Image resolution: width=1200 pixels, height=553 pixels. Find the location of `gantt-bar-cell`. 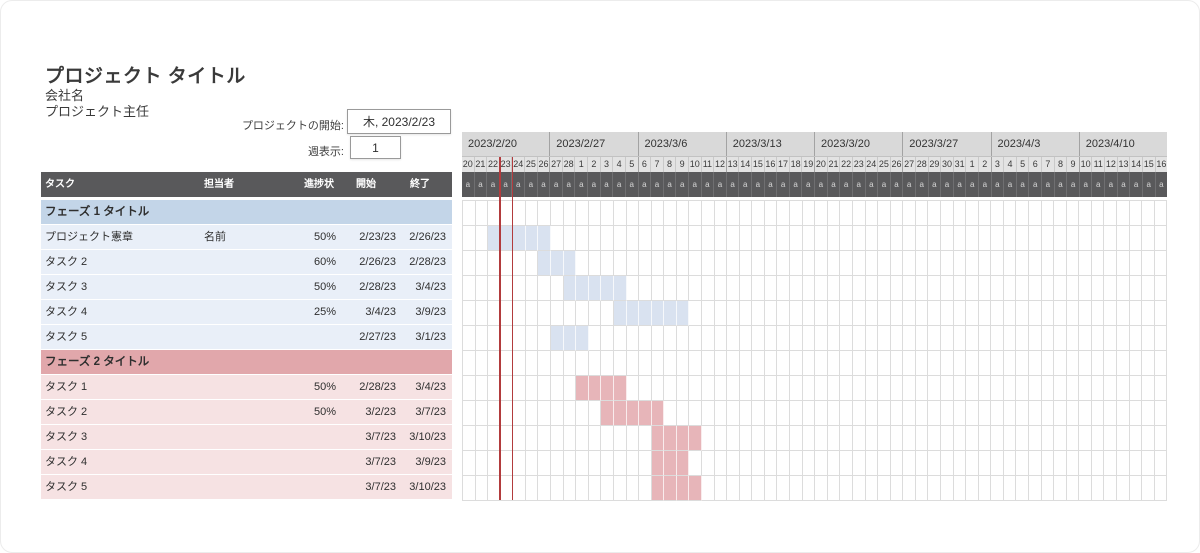

gantt-bar-cell is located at coordinates (695, 438).